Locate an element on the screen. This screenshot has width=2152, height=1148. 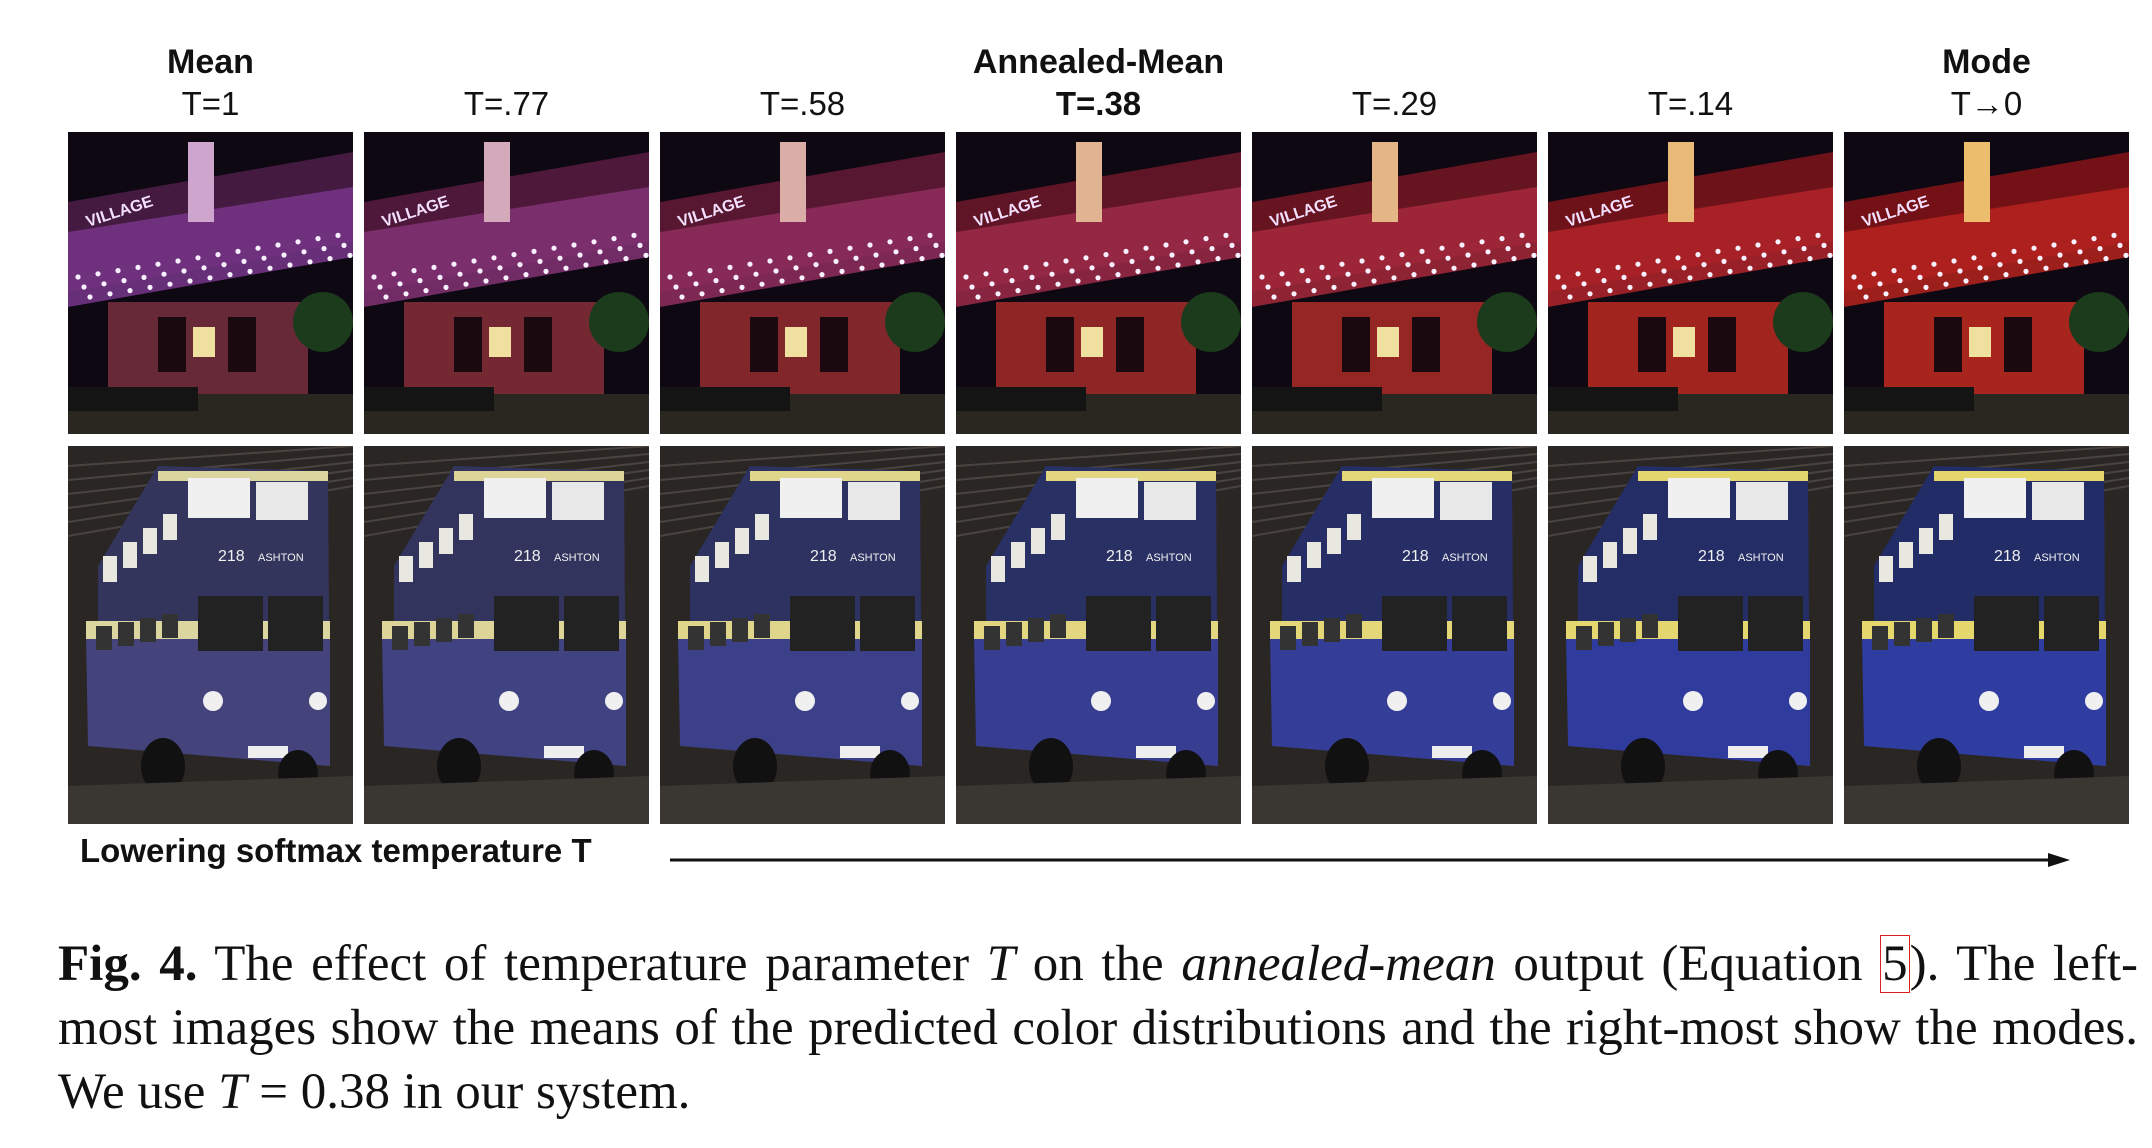
column-header: Mean T=1 is located at coordinates (210, 84).